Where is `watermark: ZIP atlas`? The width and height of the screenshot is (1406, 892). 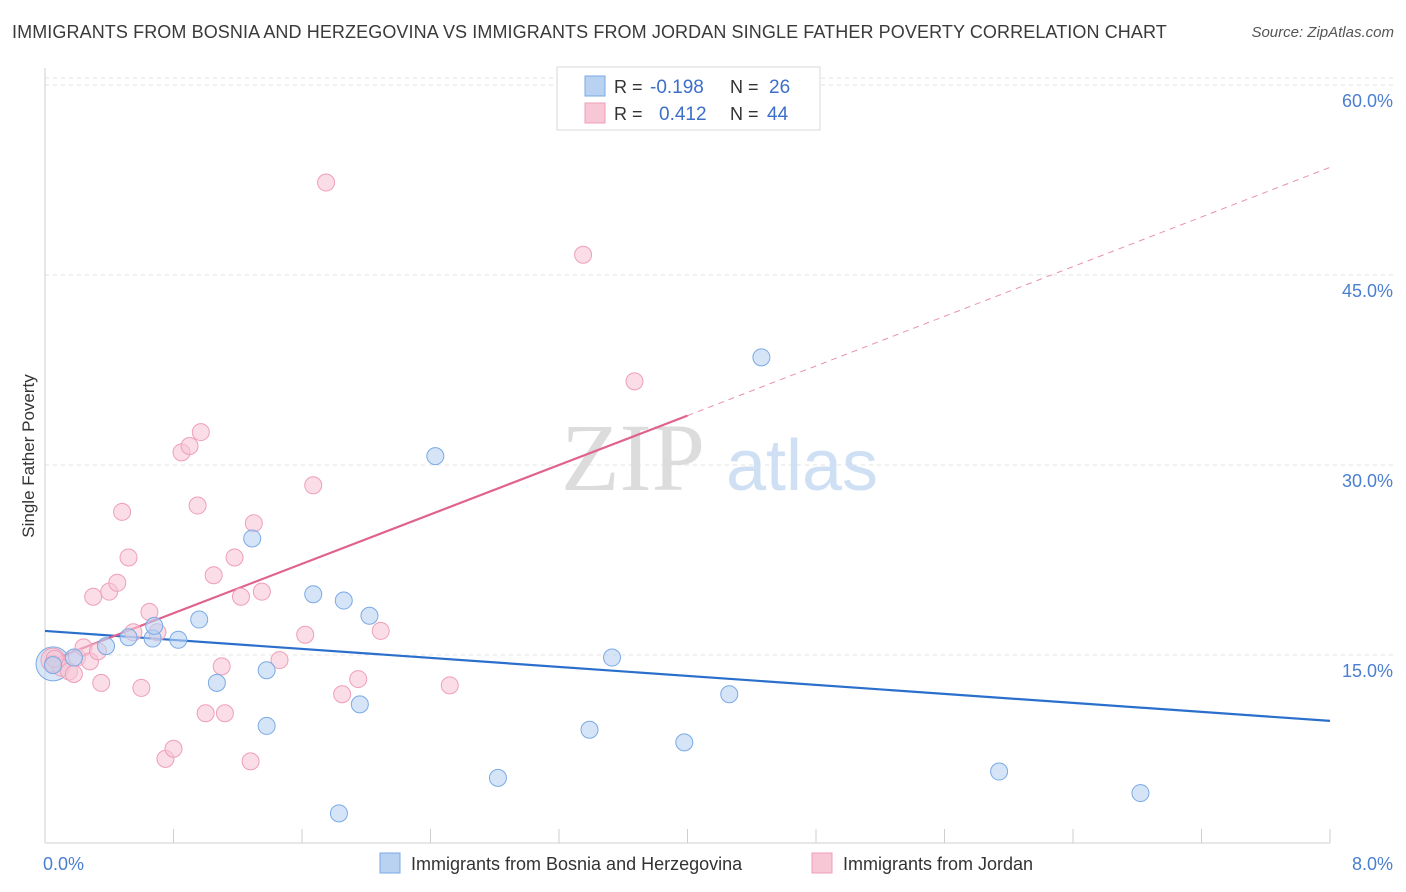
watermark: ZIP atlas is located at coordinates (719, 457).